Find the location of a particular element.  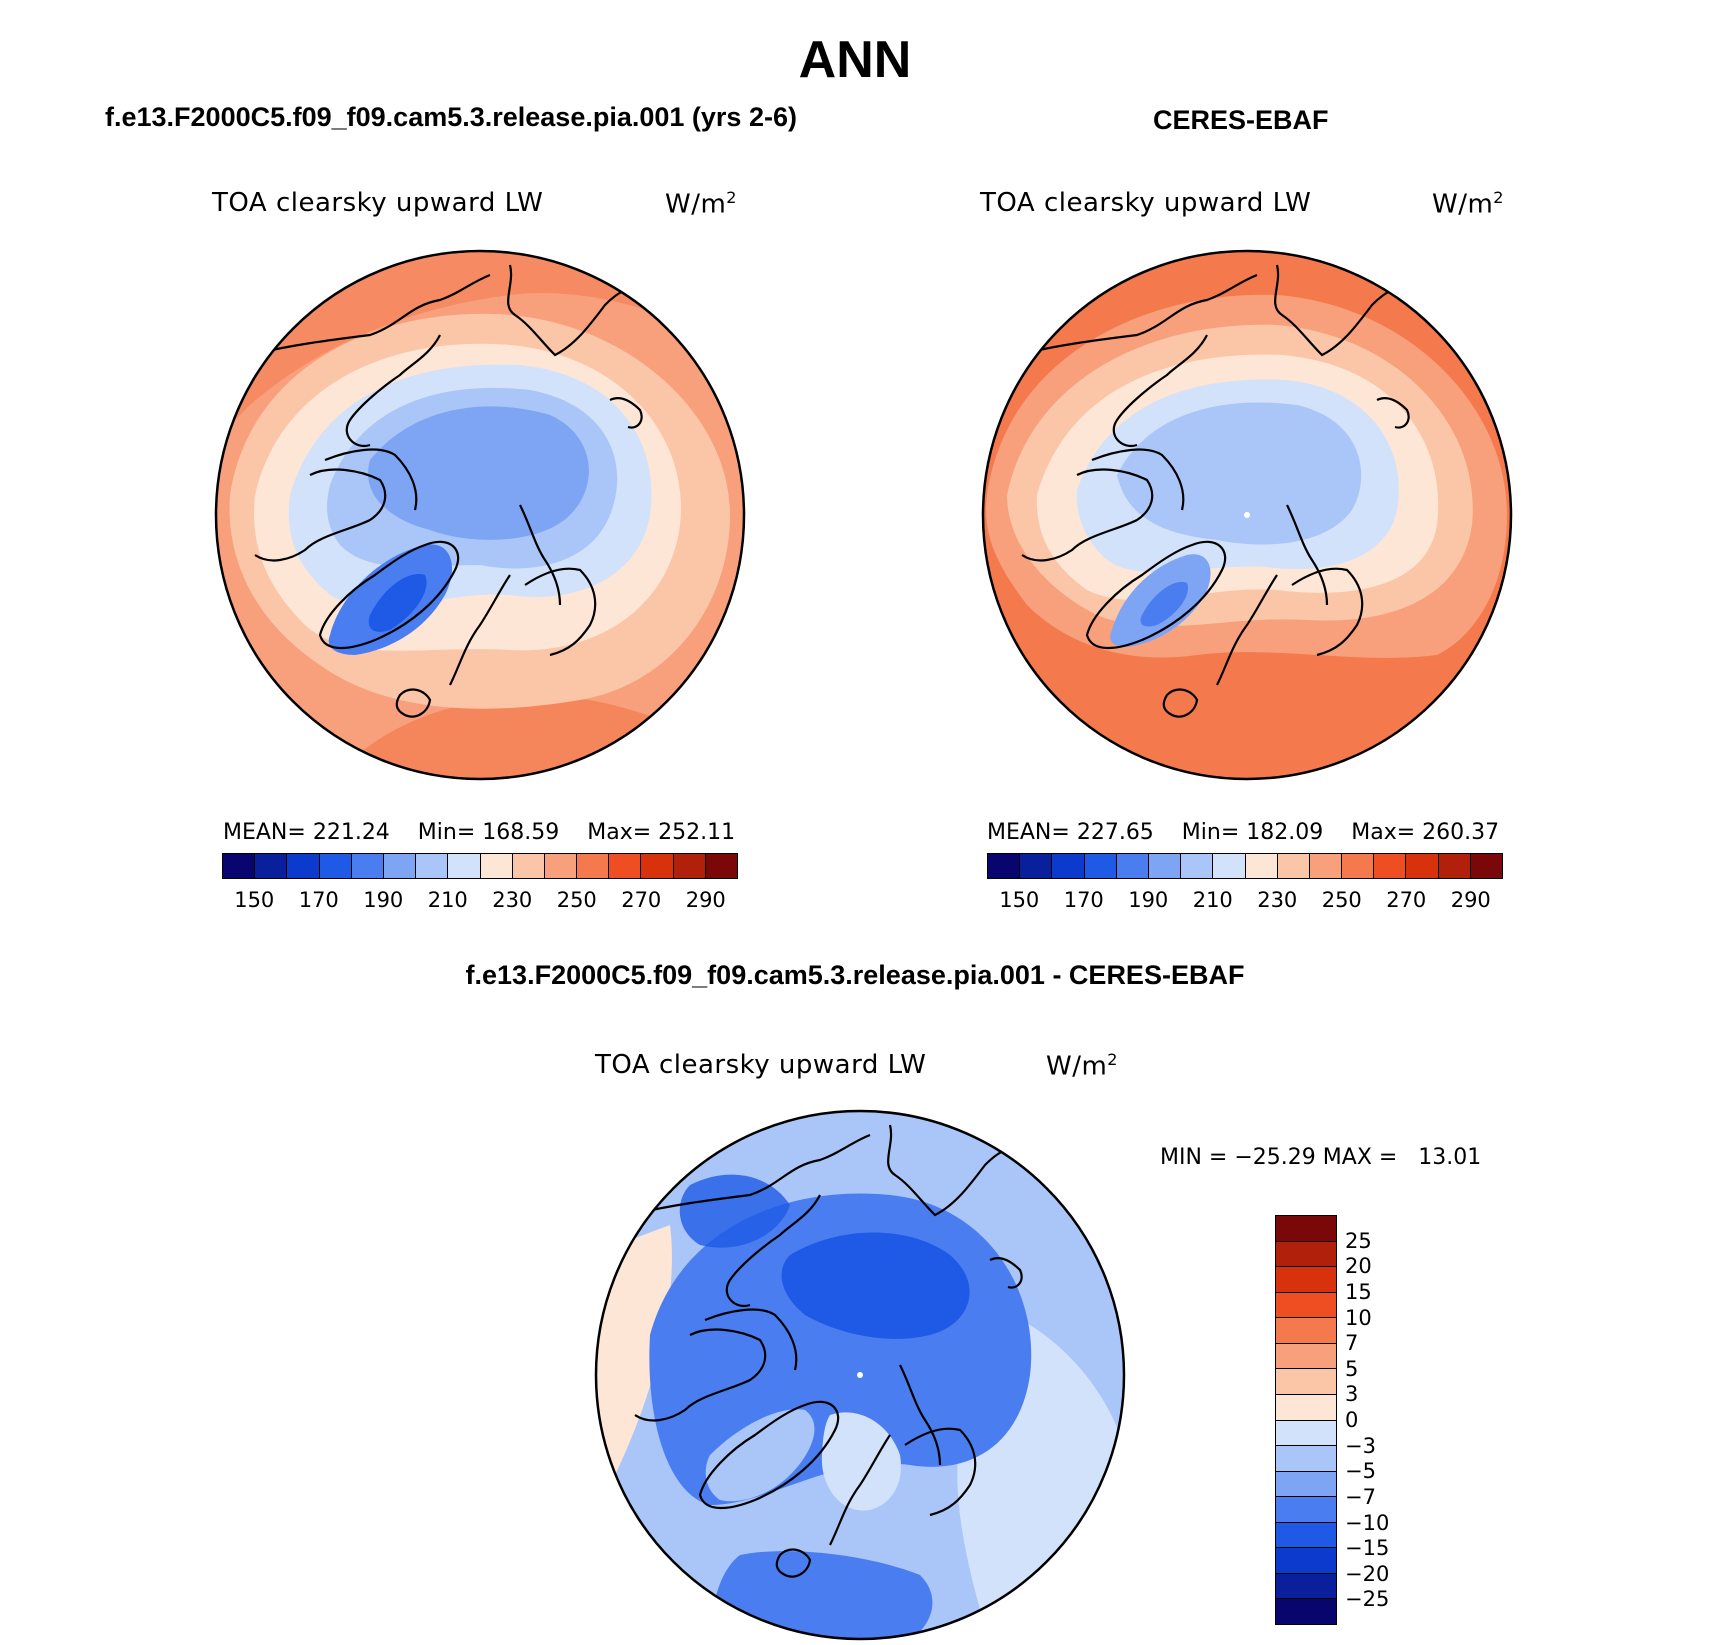

colorbar-tick-label: 5 is located at coordinates (1352, 1368).